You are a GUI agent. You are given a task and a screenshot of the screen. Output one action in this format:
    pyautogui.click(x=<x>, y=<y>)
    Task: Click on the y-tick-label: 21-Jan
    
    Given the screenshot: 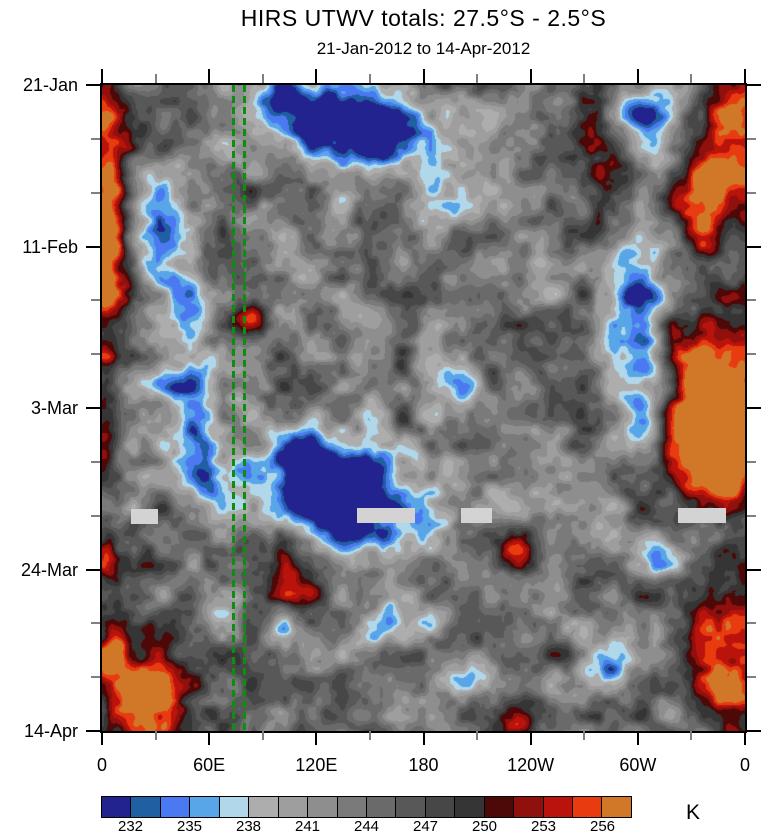 What is the action you would take?
    pyautogui.click(x=50, y=85)
    